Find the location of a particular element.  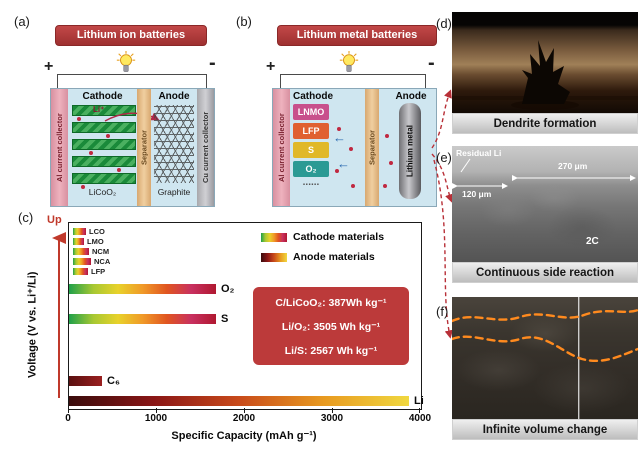

legend-anode: Anode materials is located at coordinates (318, 257).